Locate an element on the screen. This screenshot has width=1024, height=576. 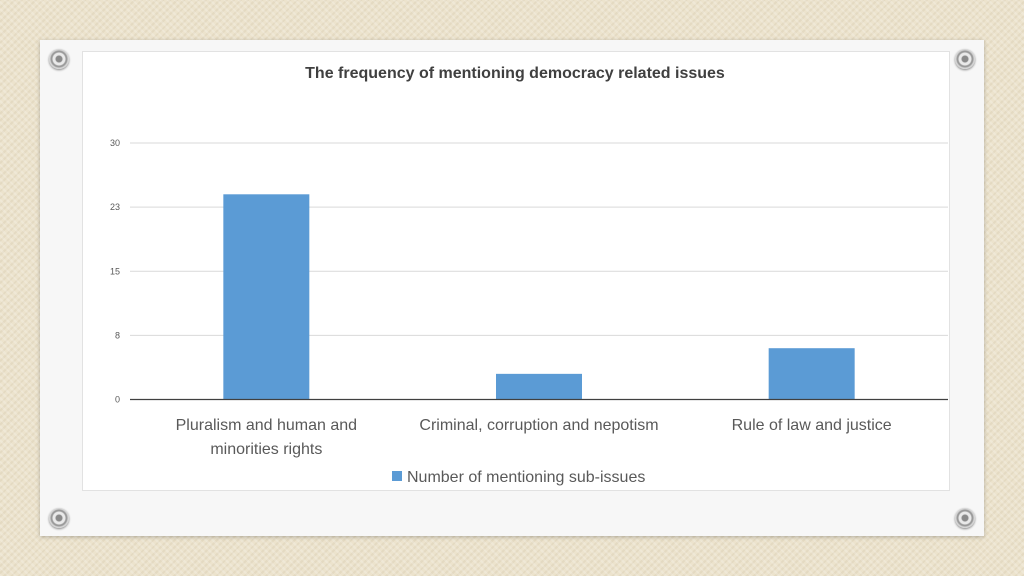
x-category-label: Criminal, corruption and nepotism is located at coordinates (538, 425).